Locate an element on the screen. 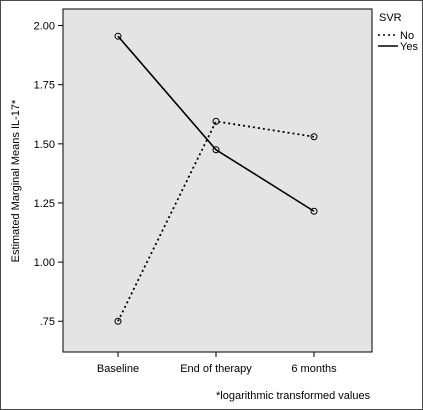 This screenshot has height=410, width=423. x-tick-label: 6 months is located at coordinates (314, 369).